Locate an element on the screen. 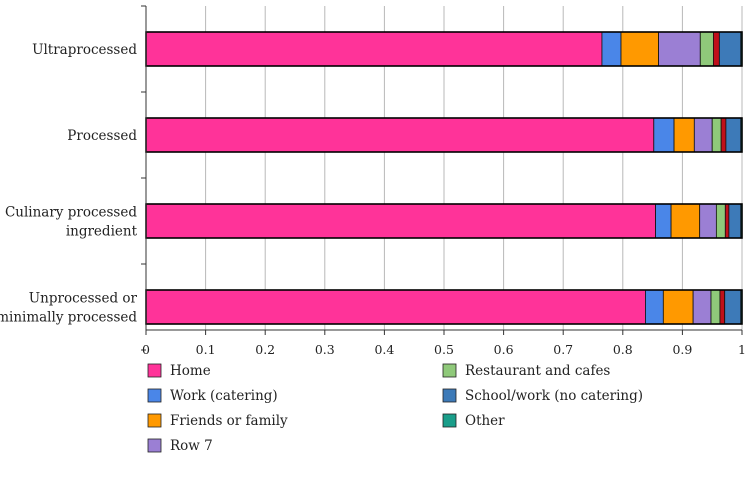  category-label: Unprocessed or is located at coordinates (83, 299).